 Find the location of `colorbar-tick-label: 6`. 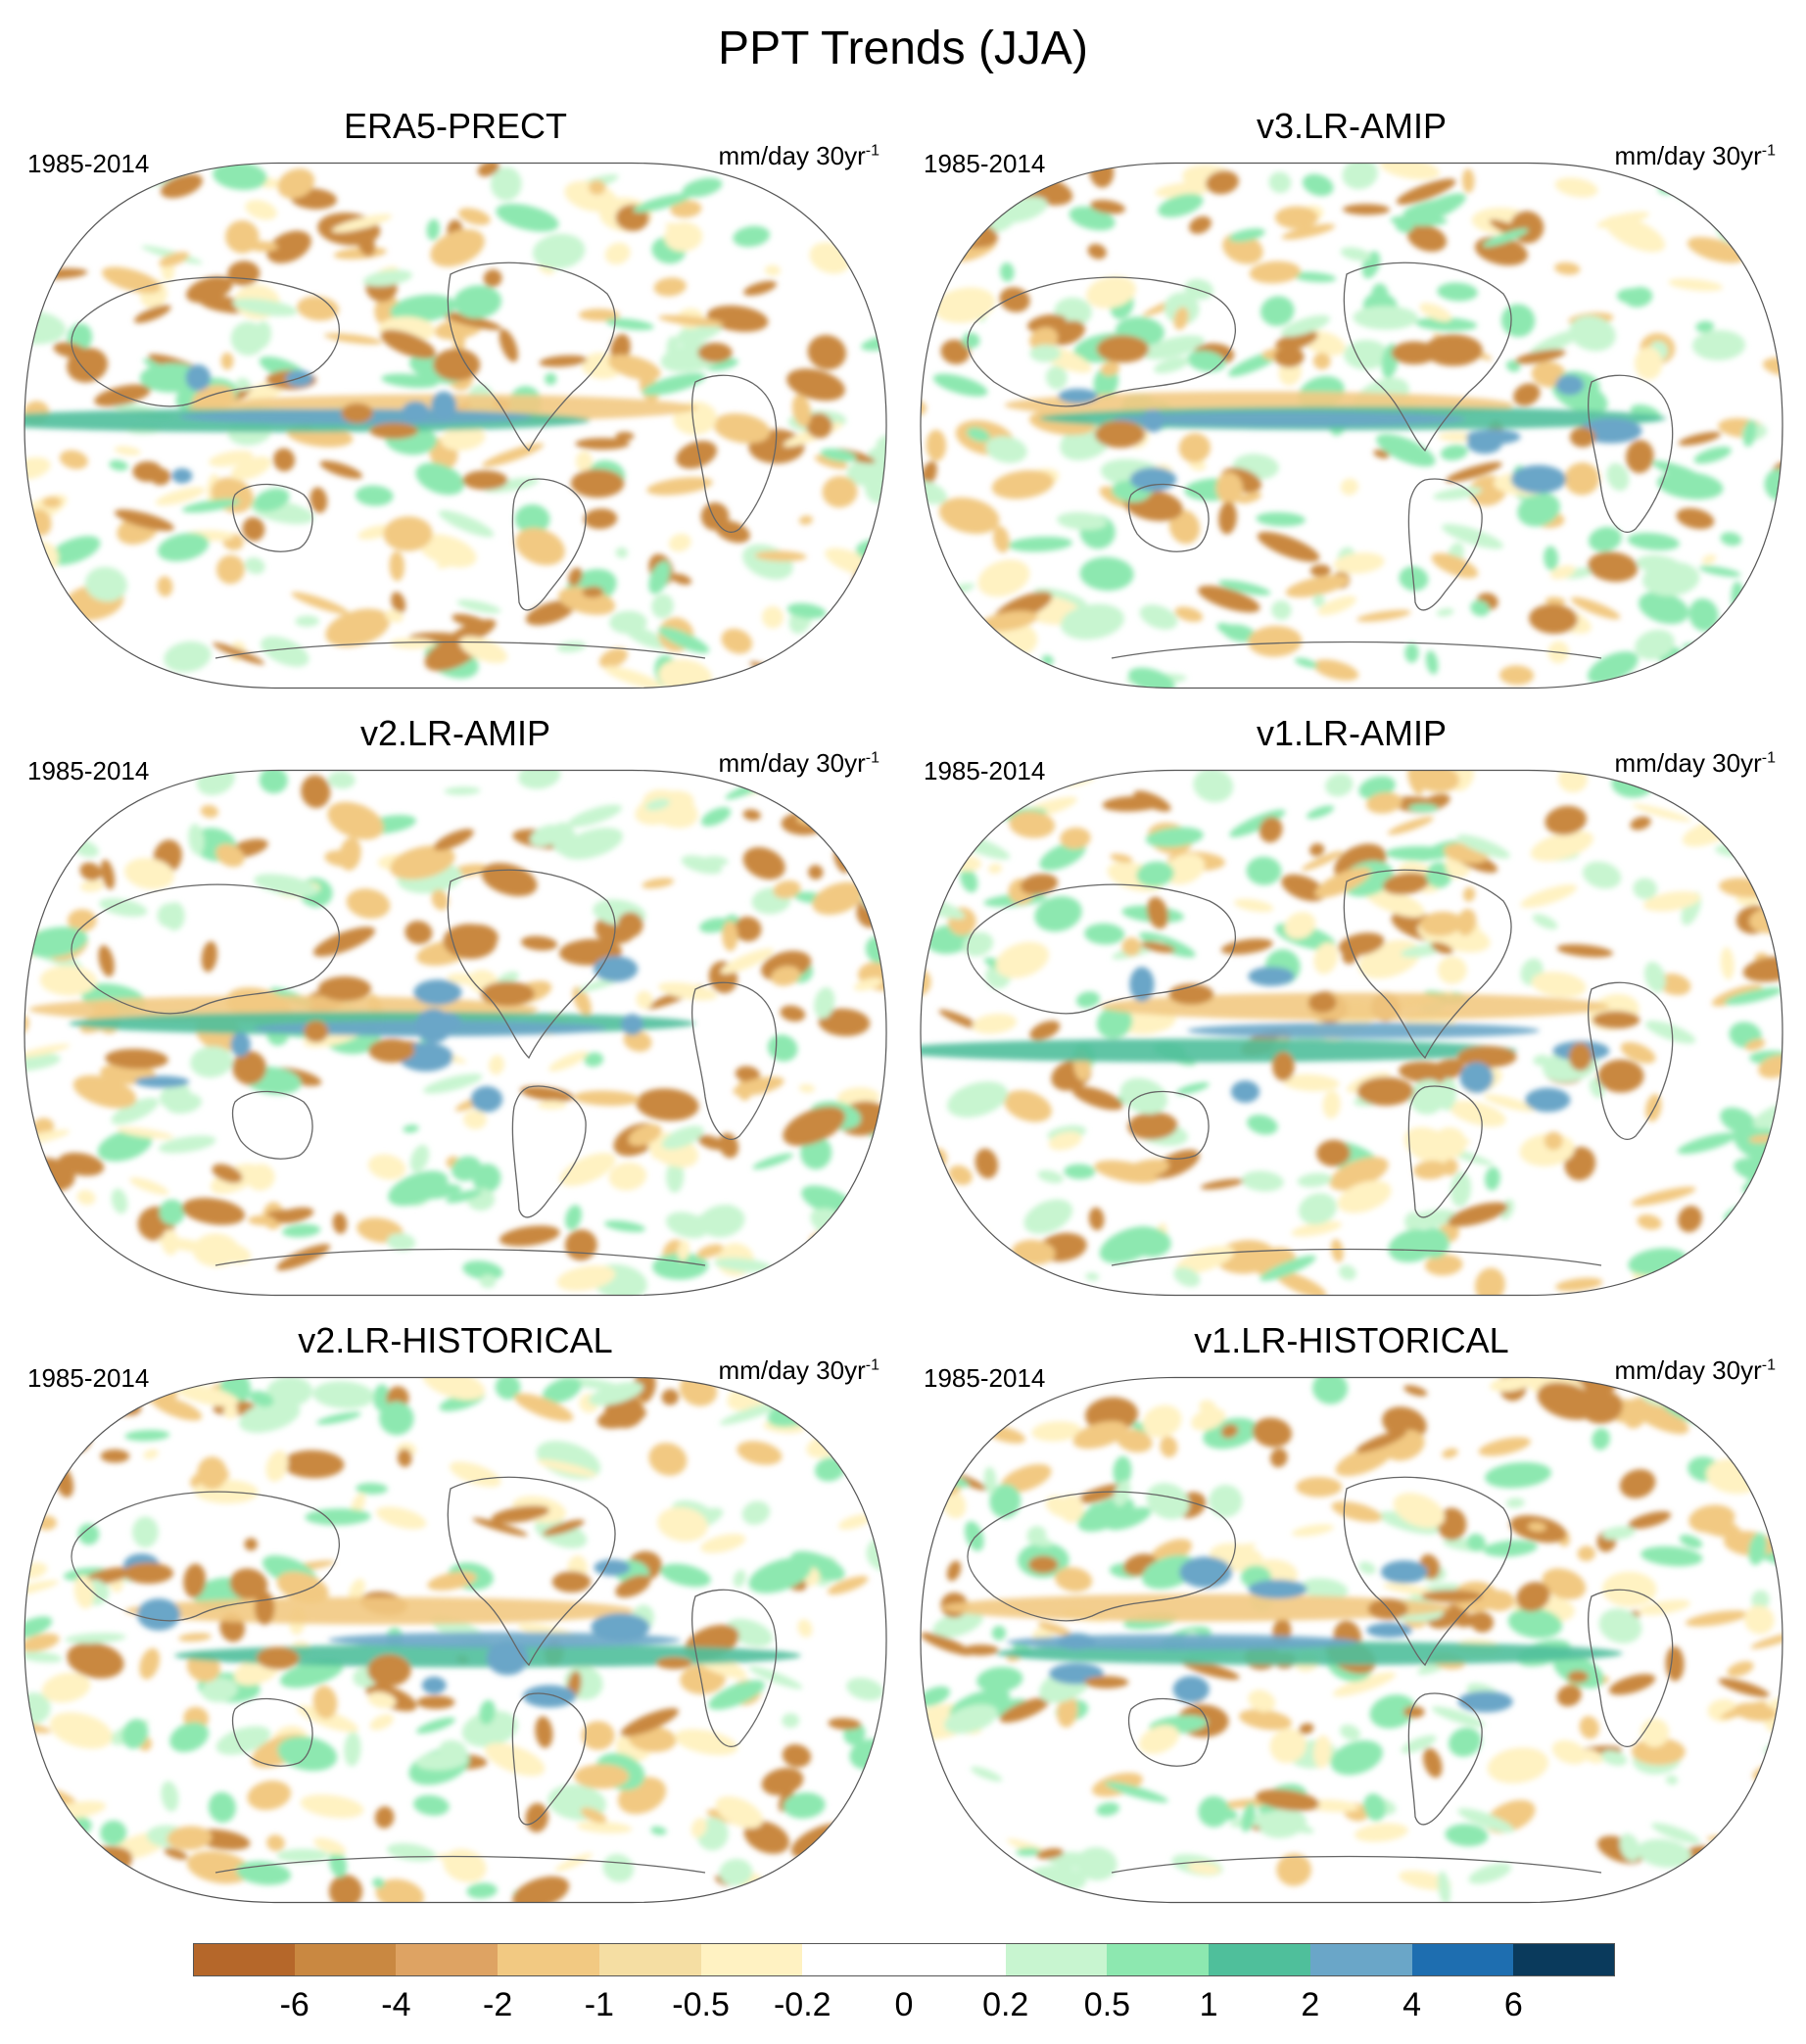

colorbar-tick-label: 6 is located at coordinates (1513, 2004).